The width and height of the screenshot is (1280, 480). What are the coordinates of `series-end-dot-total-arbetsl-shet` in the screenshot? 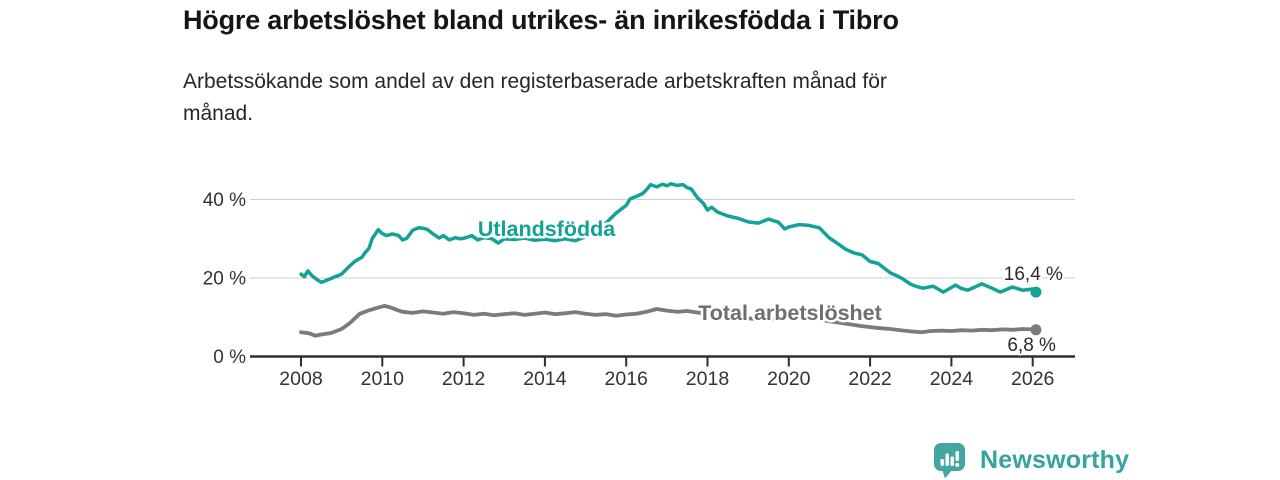 It's located at (1036, 330).